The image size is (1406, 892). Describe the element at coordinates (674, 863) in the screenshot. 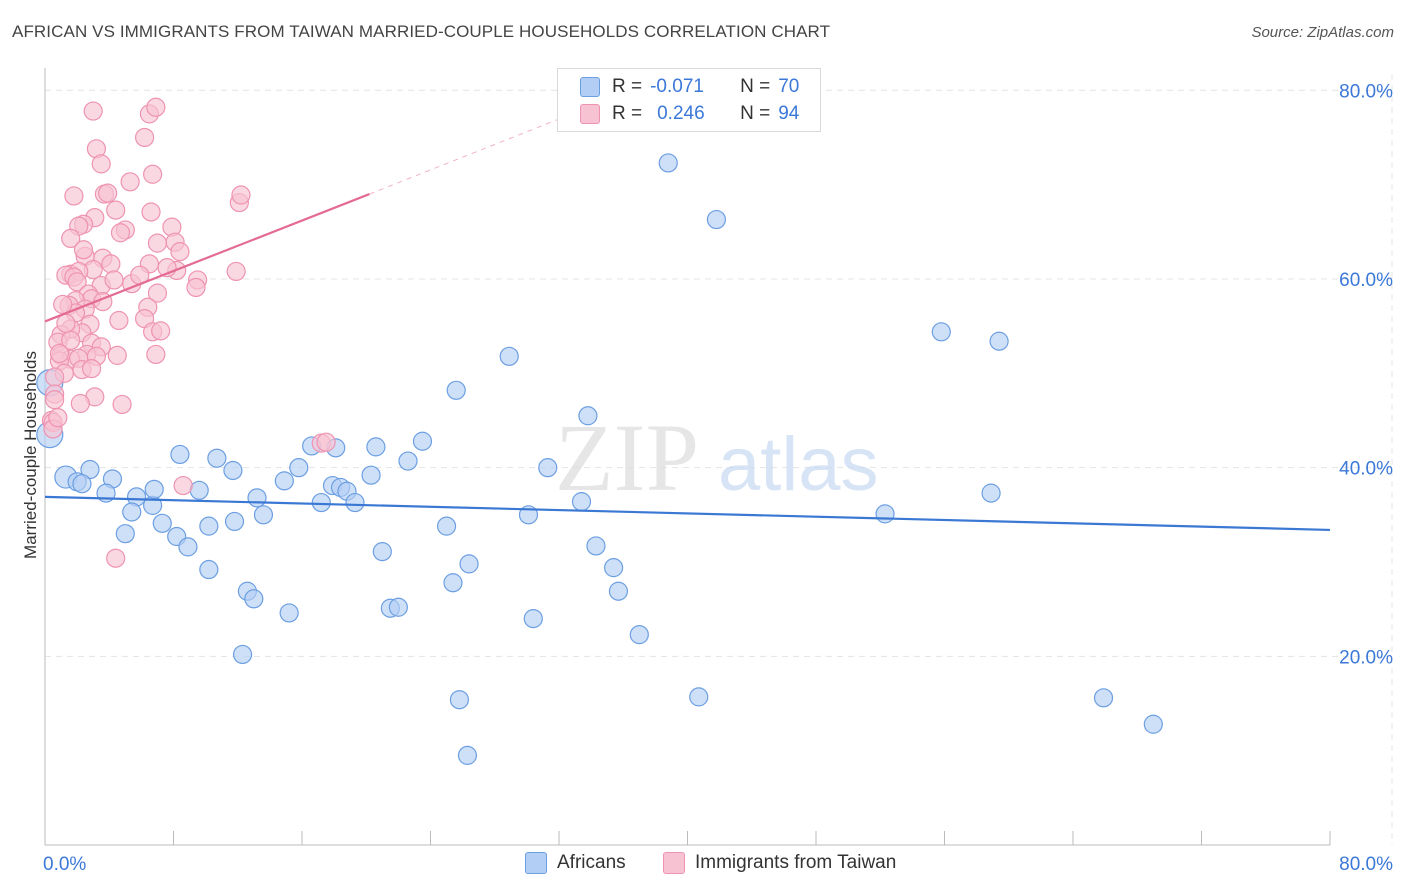

I see `taiwan-legend-swatch` at that location.